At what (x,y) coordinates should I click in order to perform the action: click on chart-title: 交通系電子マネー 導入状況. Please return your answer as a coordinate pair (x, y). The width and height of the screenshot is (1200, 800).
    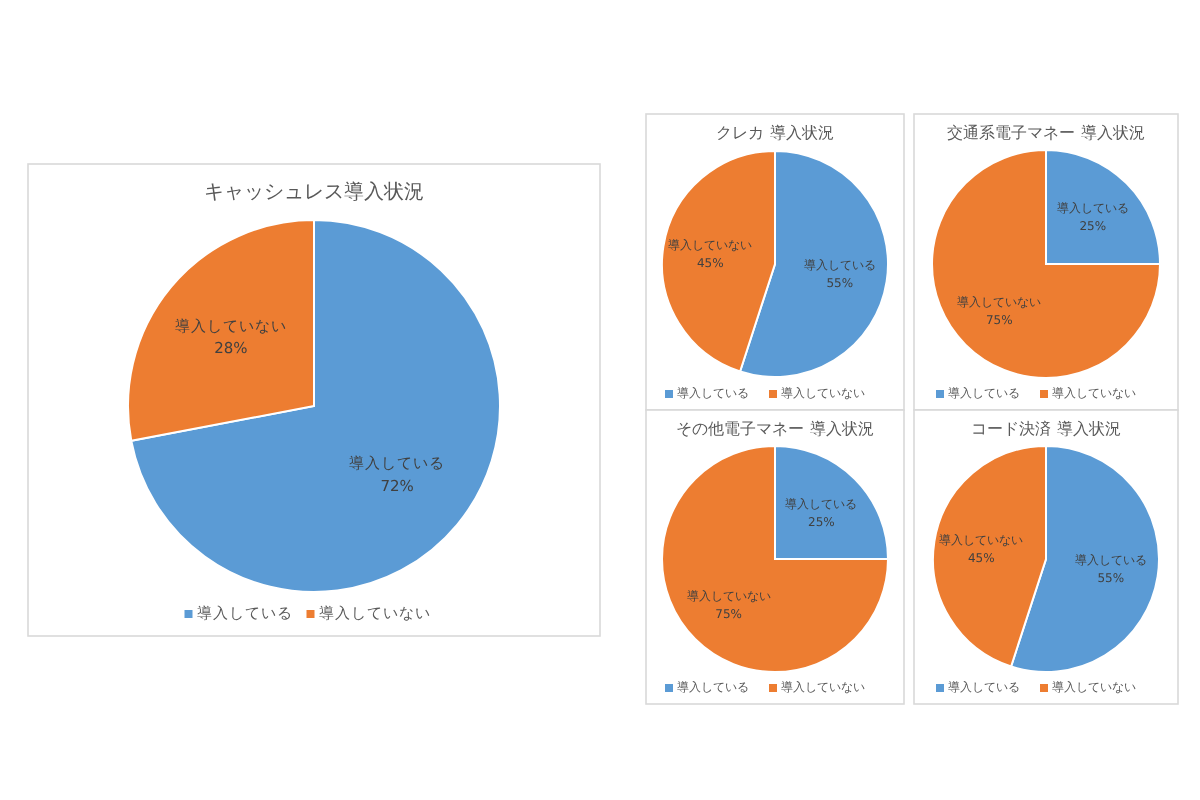
    Looking at the image, I should click on (1046, 133).